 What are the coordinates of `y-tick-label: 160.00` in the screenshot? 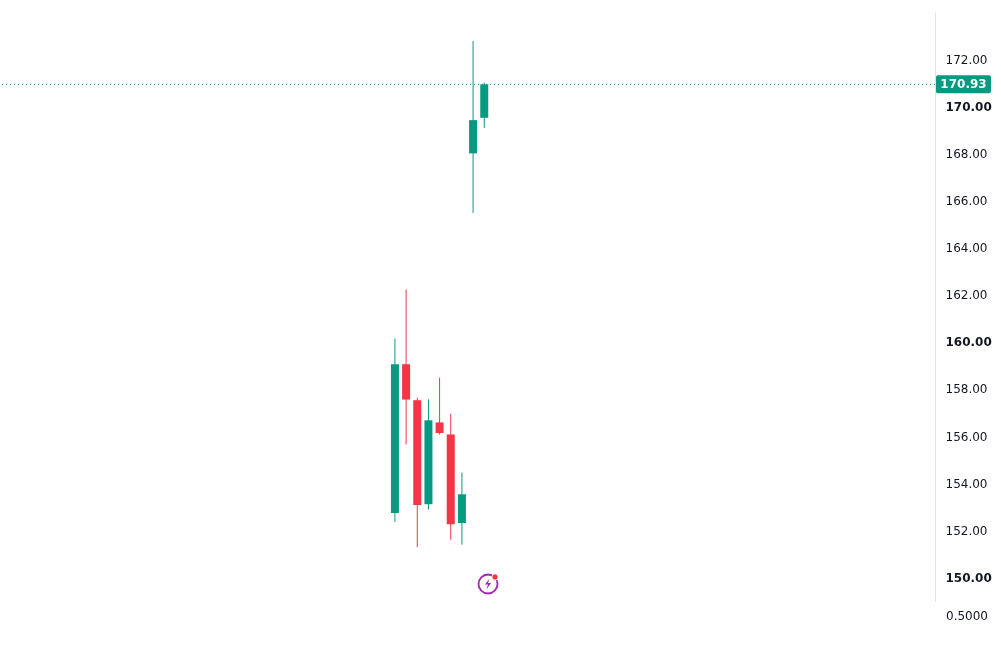 It's located at (968, 342).